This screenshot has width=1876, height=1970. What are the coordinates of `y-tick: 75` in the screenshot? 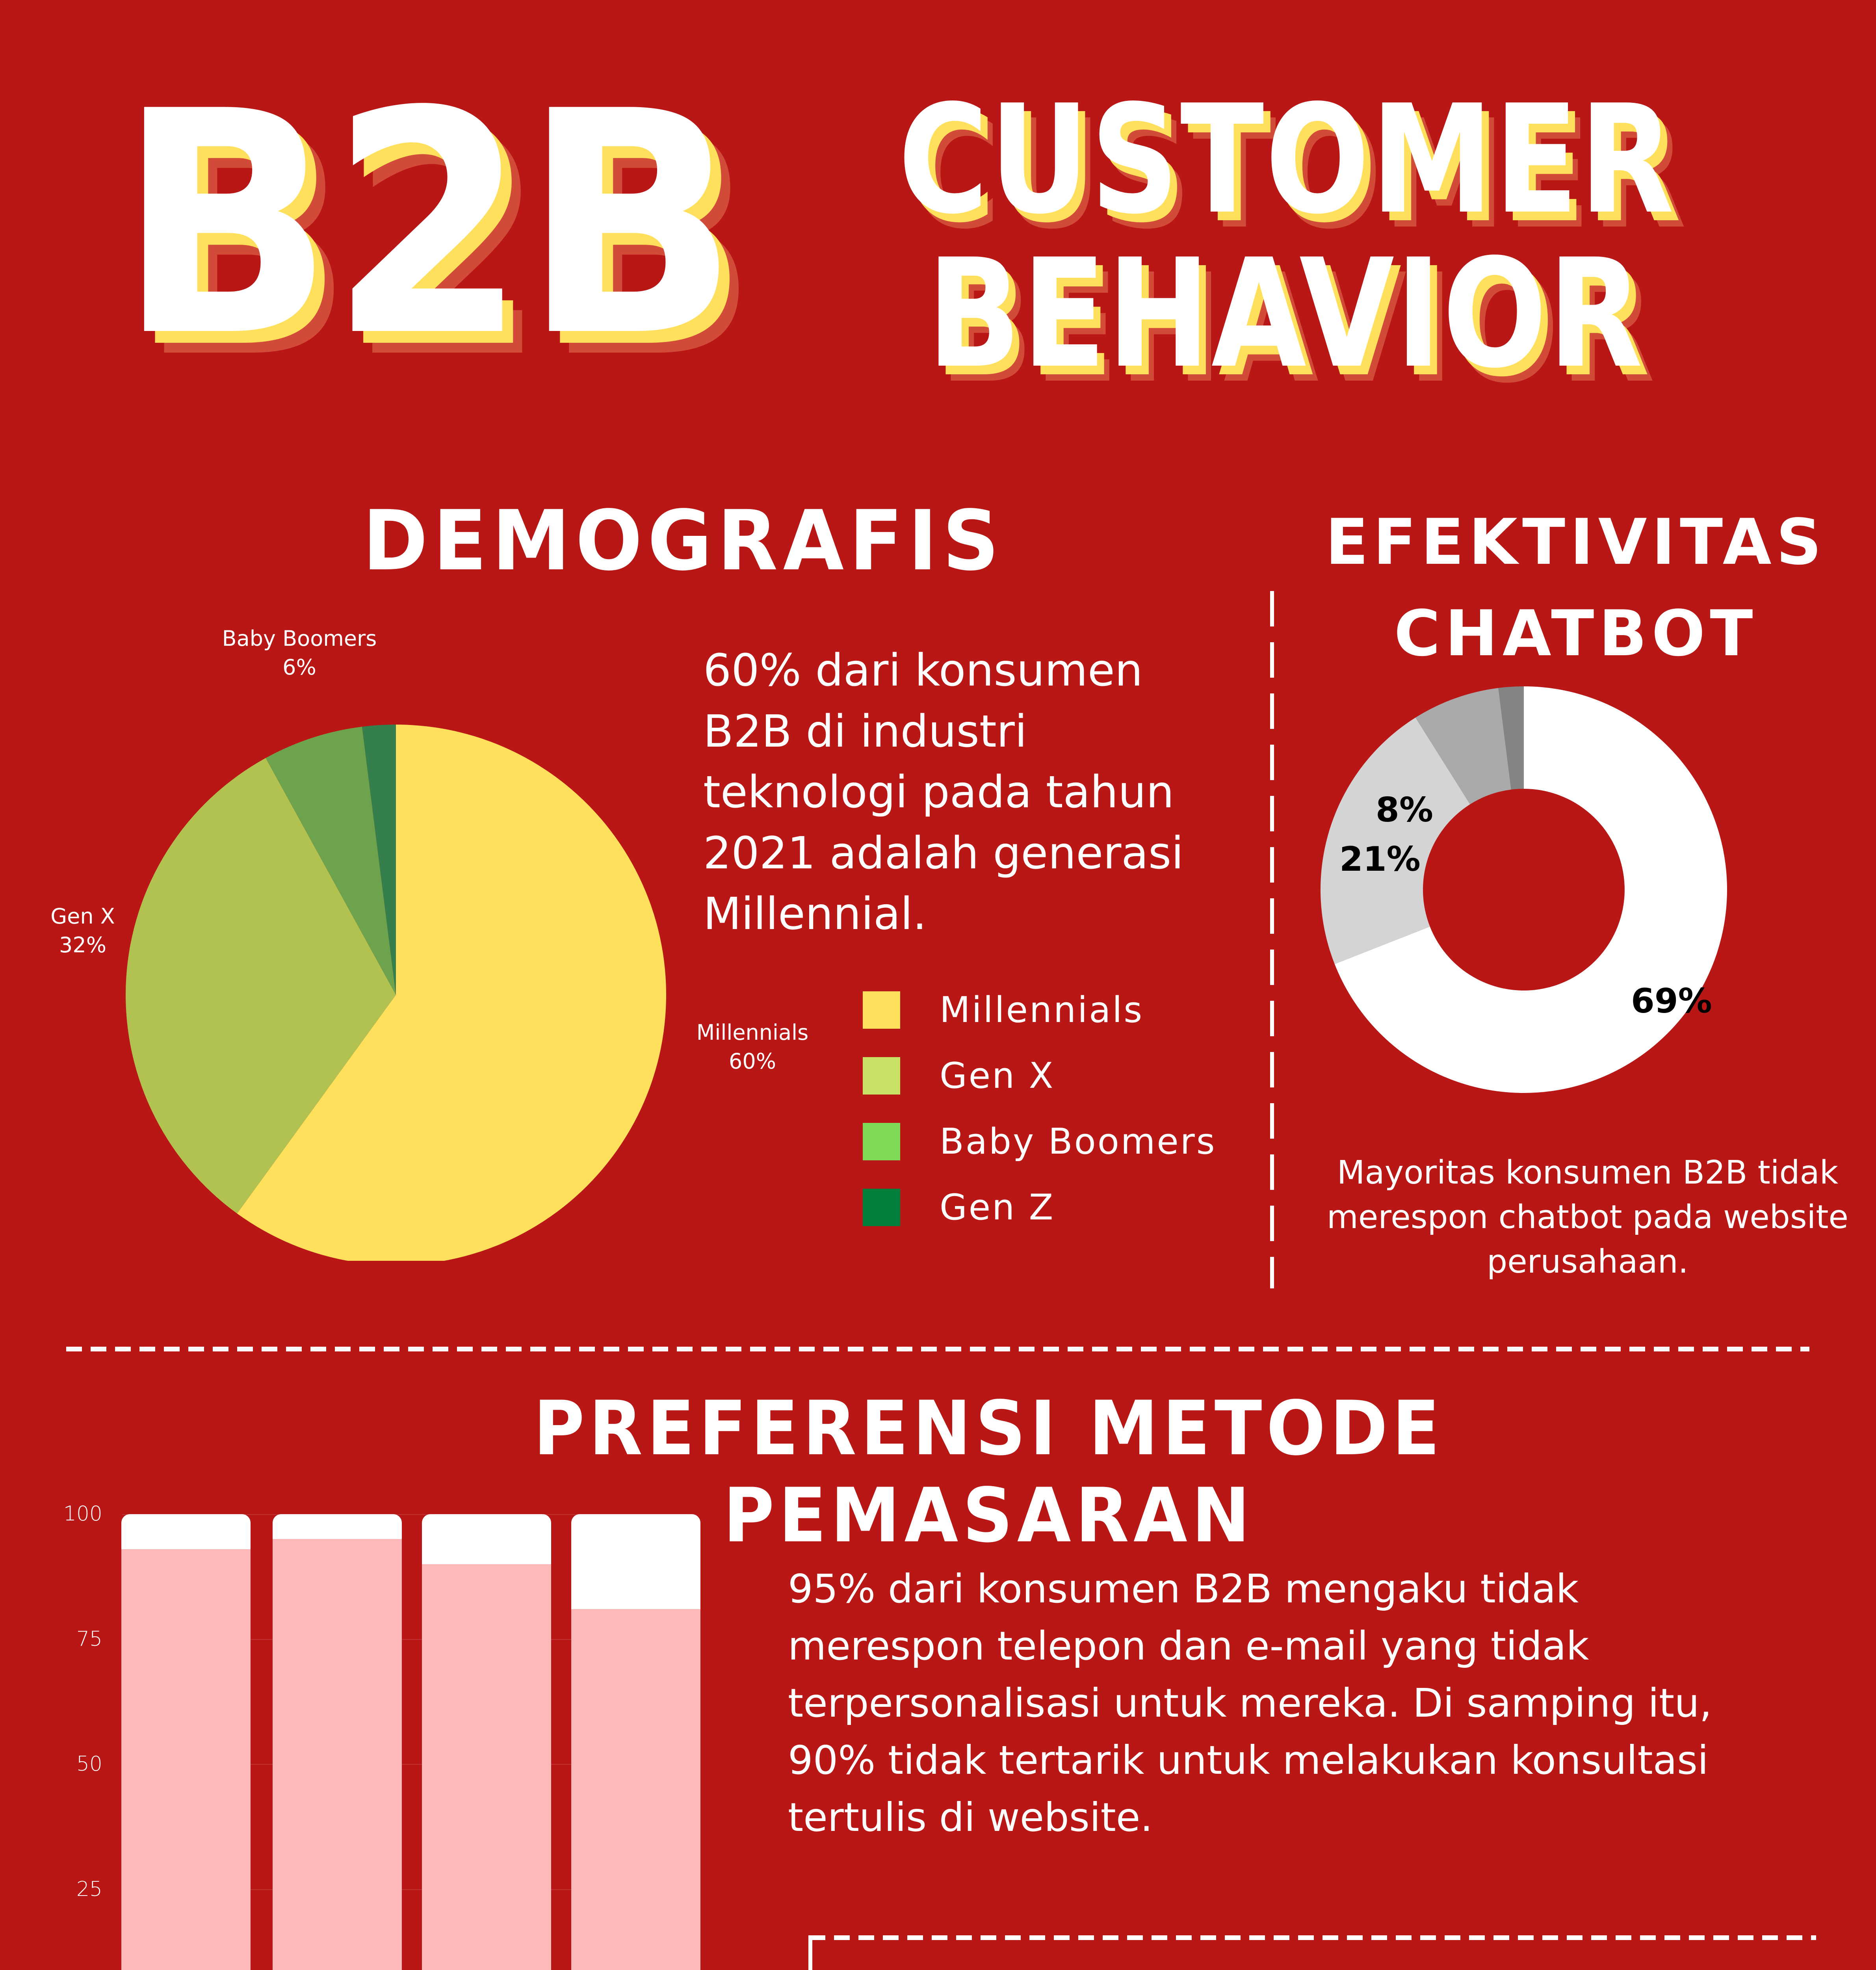 It's located at (89, 1639).